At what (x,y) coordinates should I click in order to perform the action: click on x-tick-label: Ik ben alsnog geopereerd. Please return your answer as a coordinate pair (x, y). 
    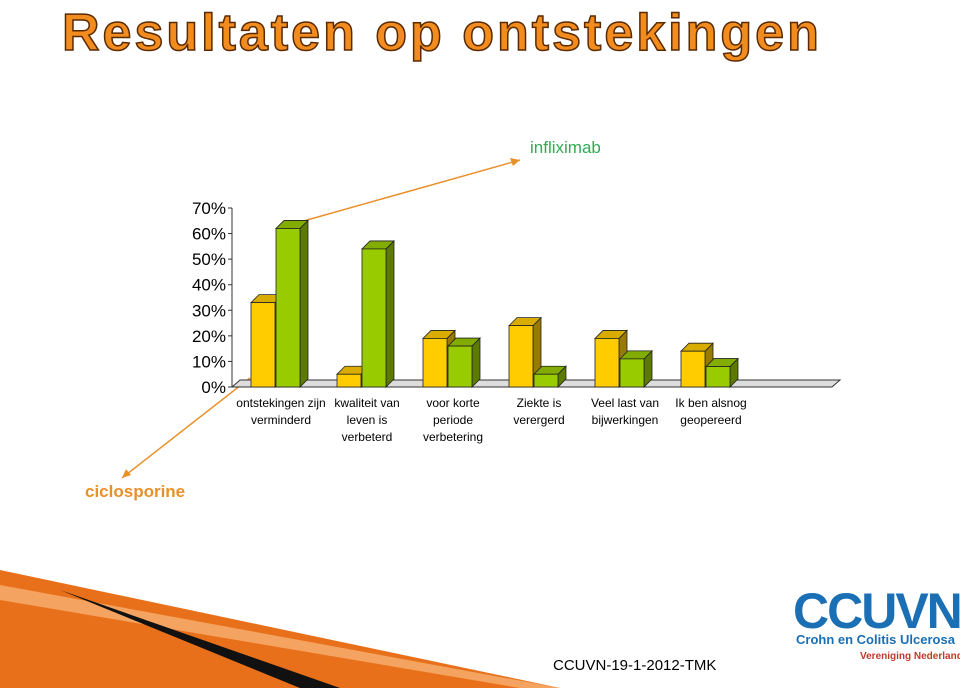
    Looking at the image, I should click on (711, 411).